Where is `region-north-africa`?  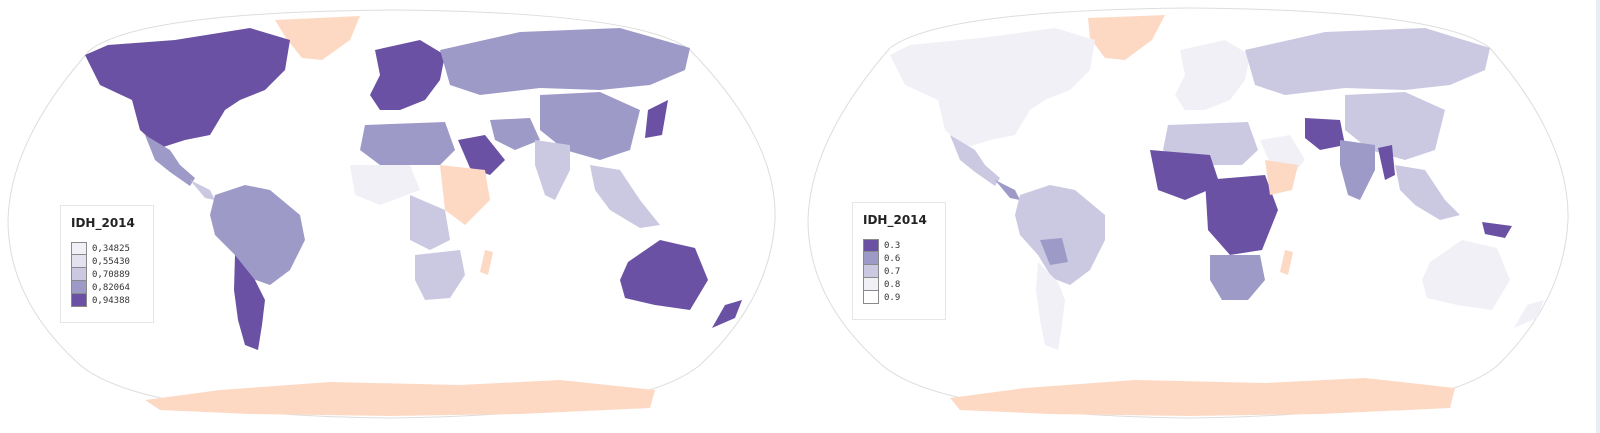
region-north-africa is located at coordinates (407, 143).